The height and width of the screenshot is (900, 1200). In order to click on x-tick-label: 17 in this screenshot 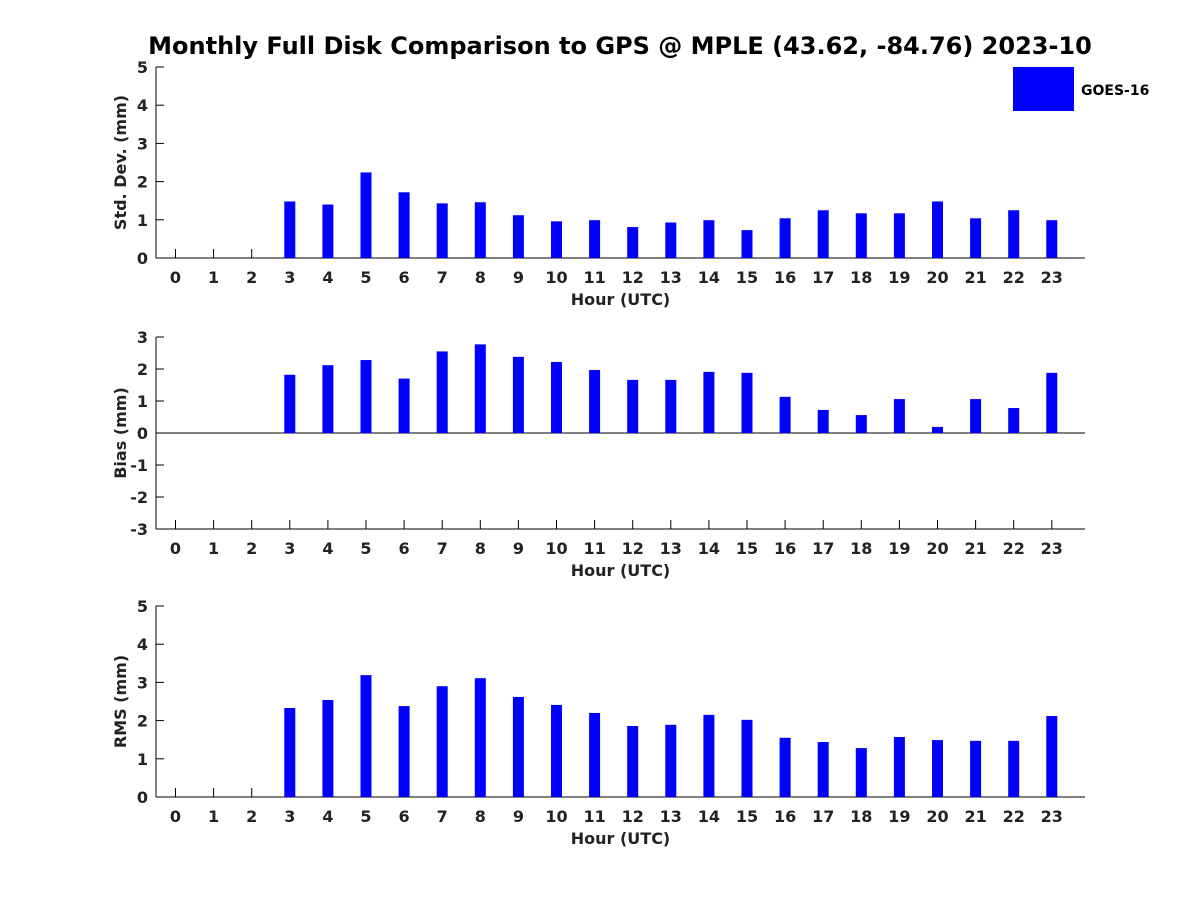, I will do `click(823, 816)`.